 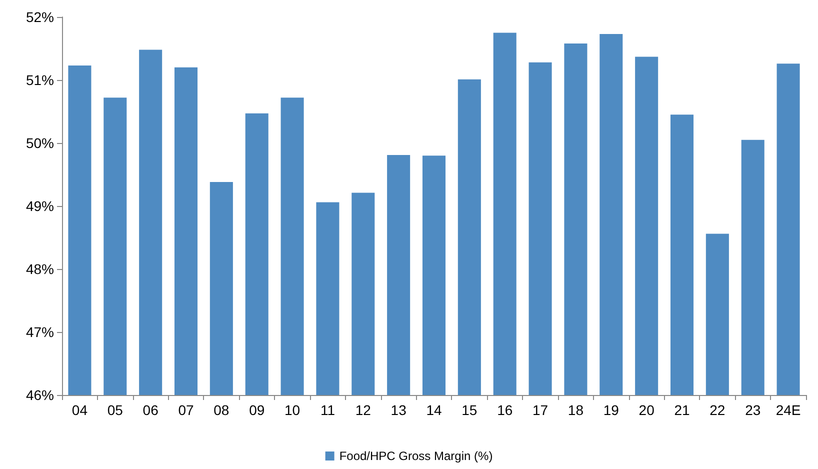 I want to click on x-tick-label: 20, so click(x=646, y=410).